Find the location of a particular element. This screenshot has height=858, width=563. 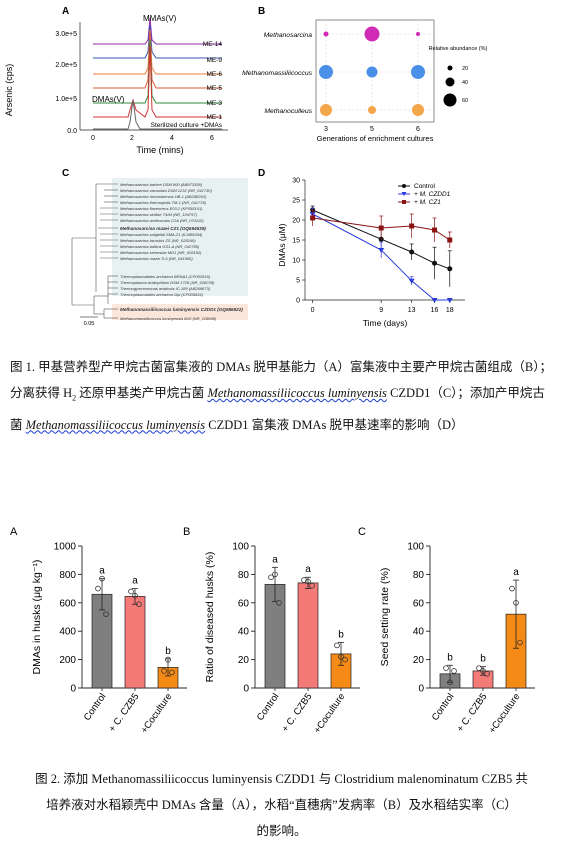

mmas-peak-label: MMAs(V) is located at coordinates (160, 18).